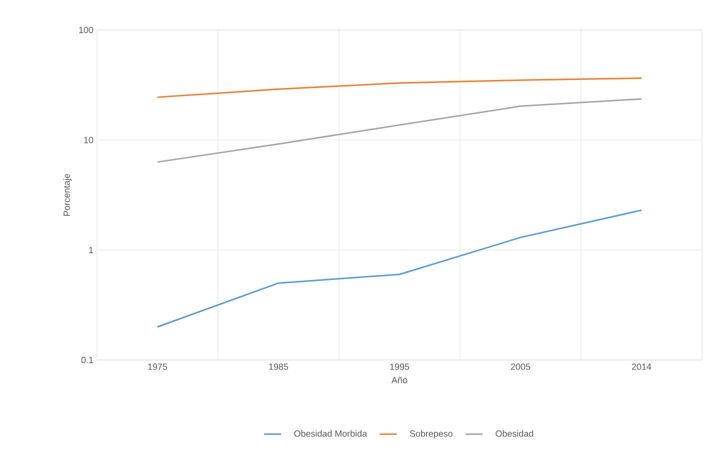 This screenshot has width=709, height=464. What do you see at coordinates (400, 380) in the screenshot?
I see `x-axis-title: Año` at bounding box center [400, 380].